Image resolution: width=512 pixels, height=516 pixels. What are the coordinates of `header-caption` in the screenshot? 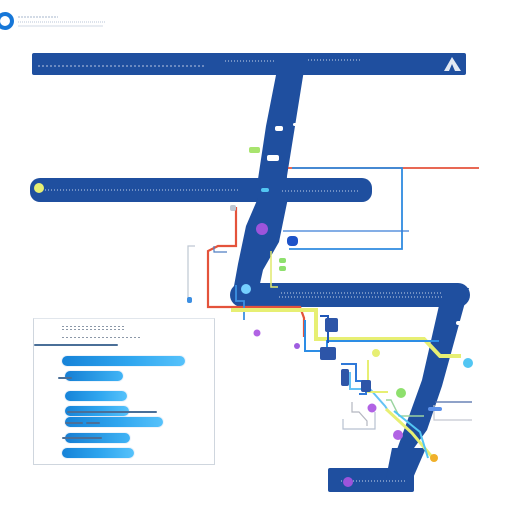 It's located at (61, 21).